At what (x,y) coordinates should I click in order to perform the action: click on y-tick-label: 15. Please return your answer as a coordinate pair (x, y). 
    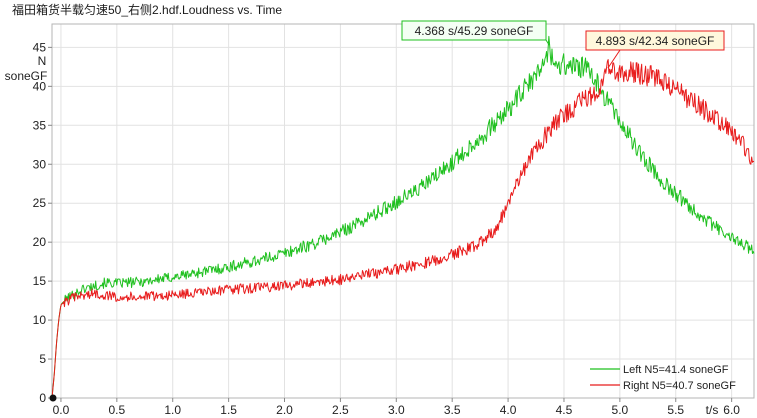
    Looking at the image, I should click on (40, 281).